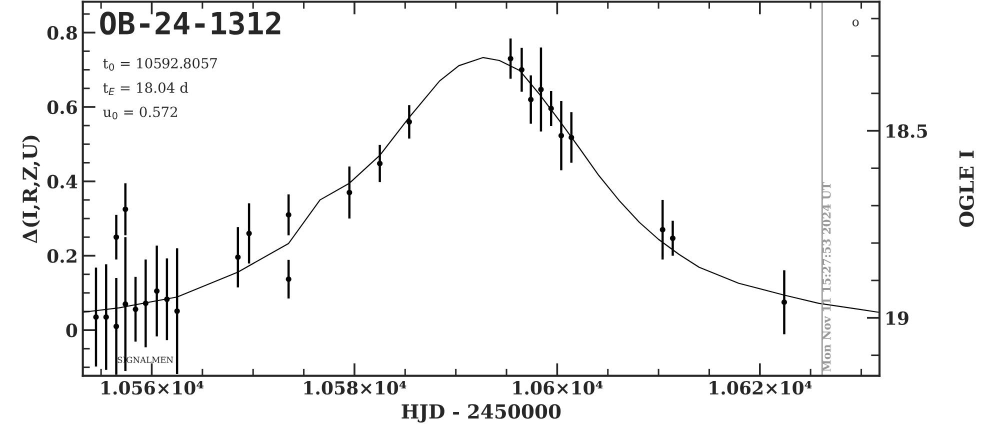  What do you see at coordinates (62, 33) in the screenshot?
I see `y-tick-label: 0.8` at bounding box center [62, 33].